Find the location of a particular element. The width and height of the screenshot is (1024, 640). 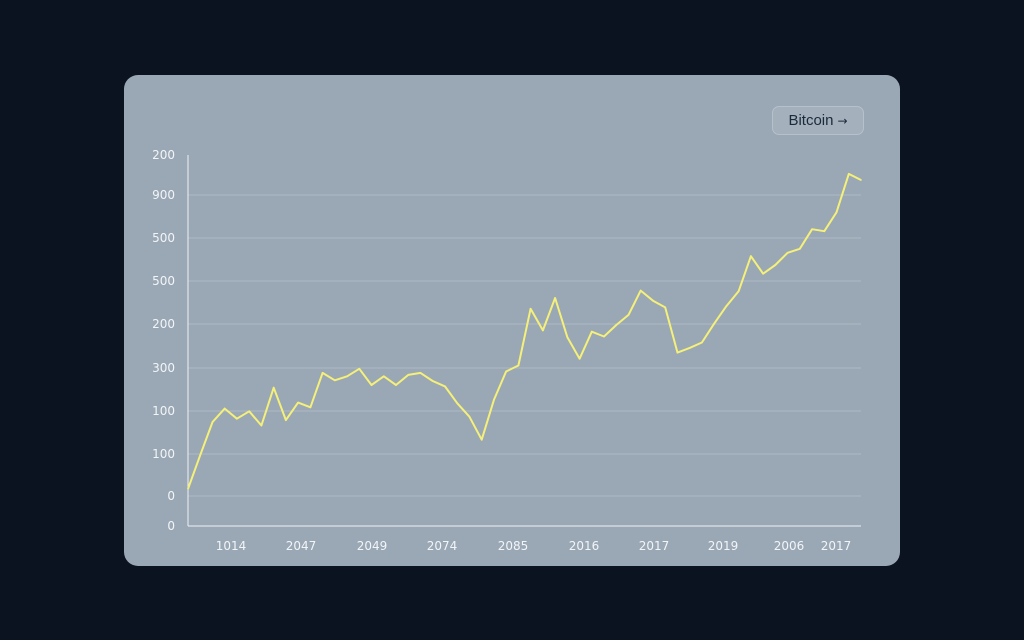

x-tick-label: 2006 is located at coordinates (789, 546).